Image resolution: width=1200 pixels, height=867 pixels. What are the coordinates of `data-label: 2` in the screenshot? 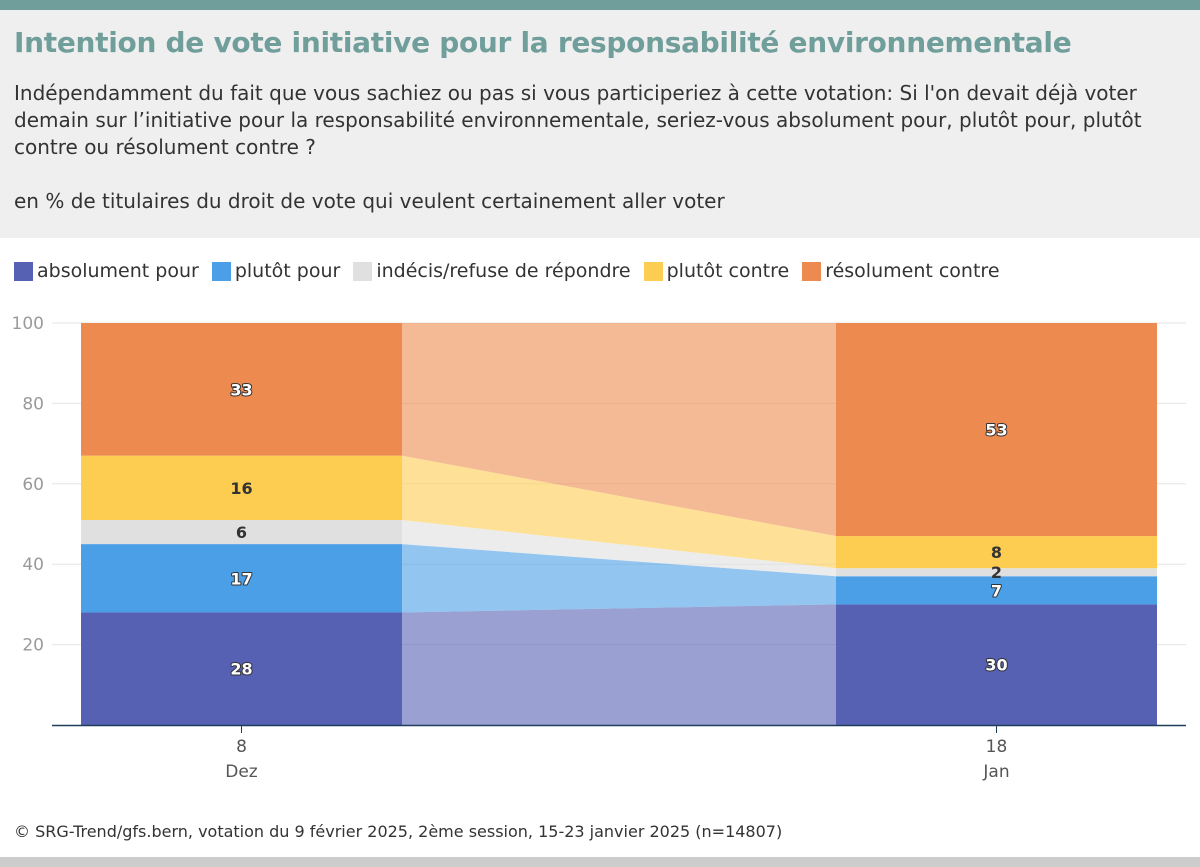 It's located at (996, 572).